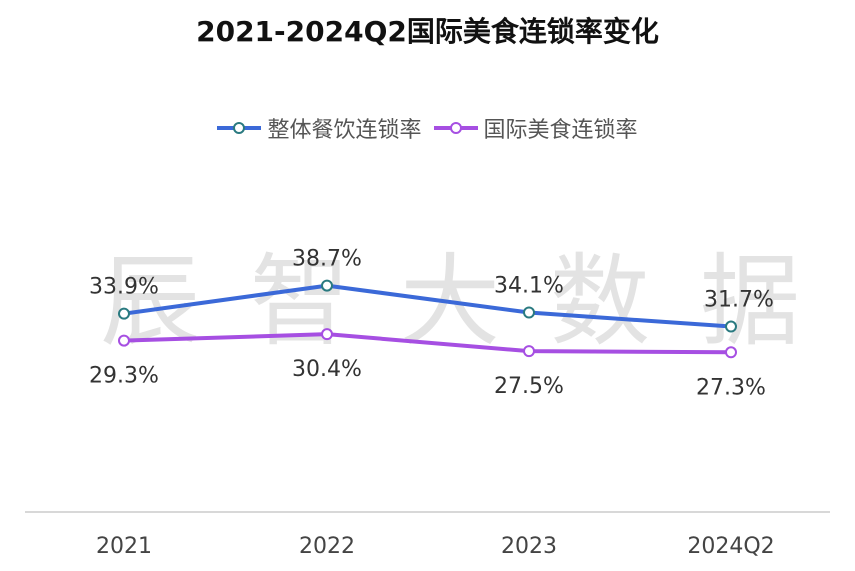 The width and height of the screenshot is (855, 571). Describe the element at coordinates (731, 387) in the screenshot. I see `data-label: 27.3%` at that location.